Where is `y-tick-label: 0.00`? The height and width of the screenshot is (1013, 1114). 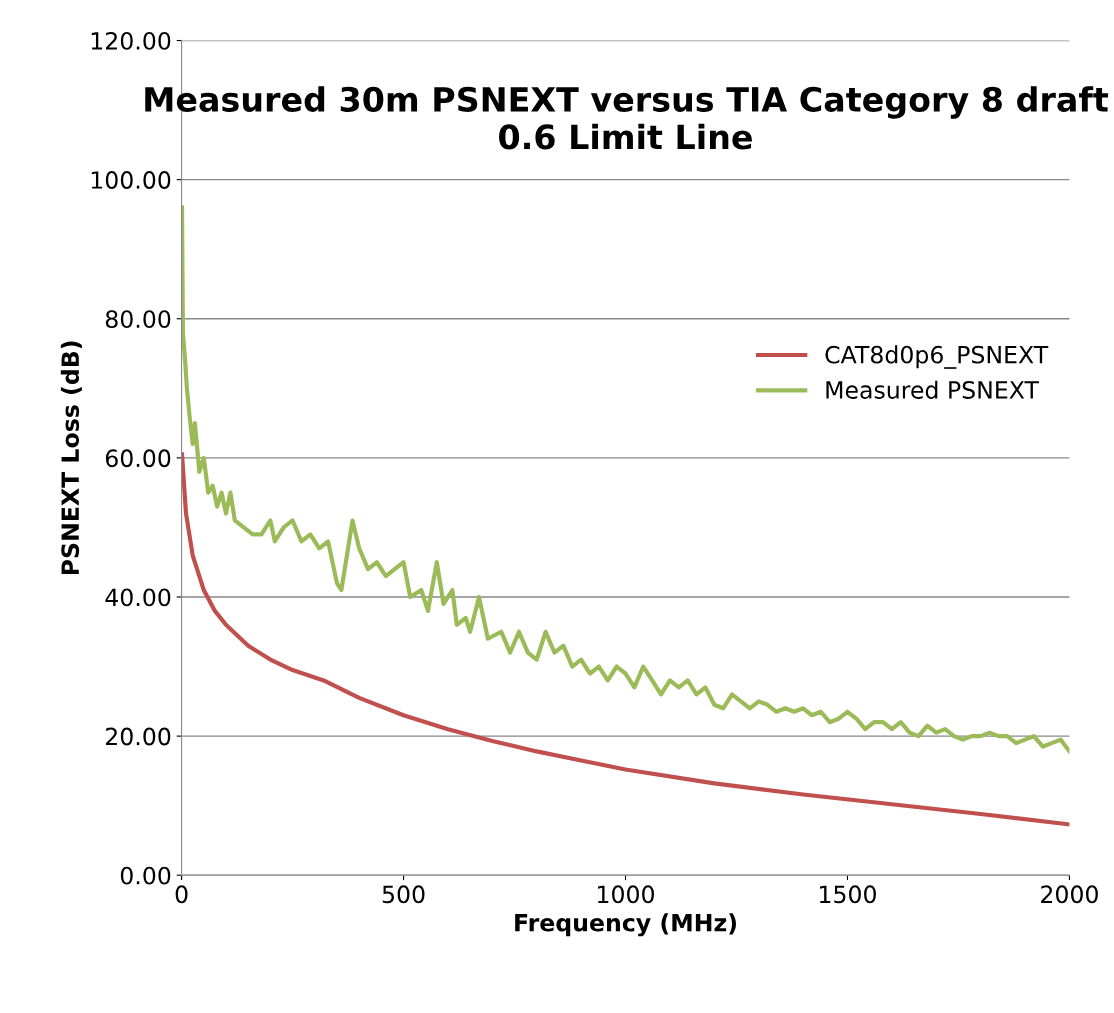
y-tick-label: 0.00 is located at coordinates (145, 875).